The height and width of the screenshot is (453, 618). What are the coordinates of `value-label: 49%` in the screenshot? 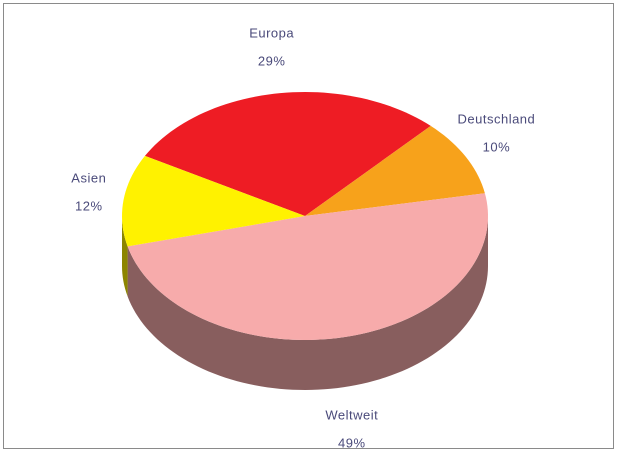 It's located at (352, 442).